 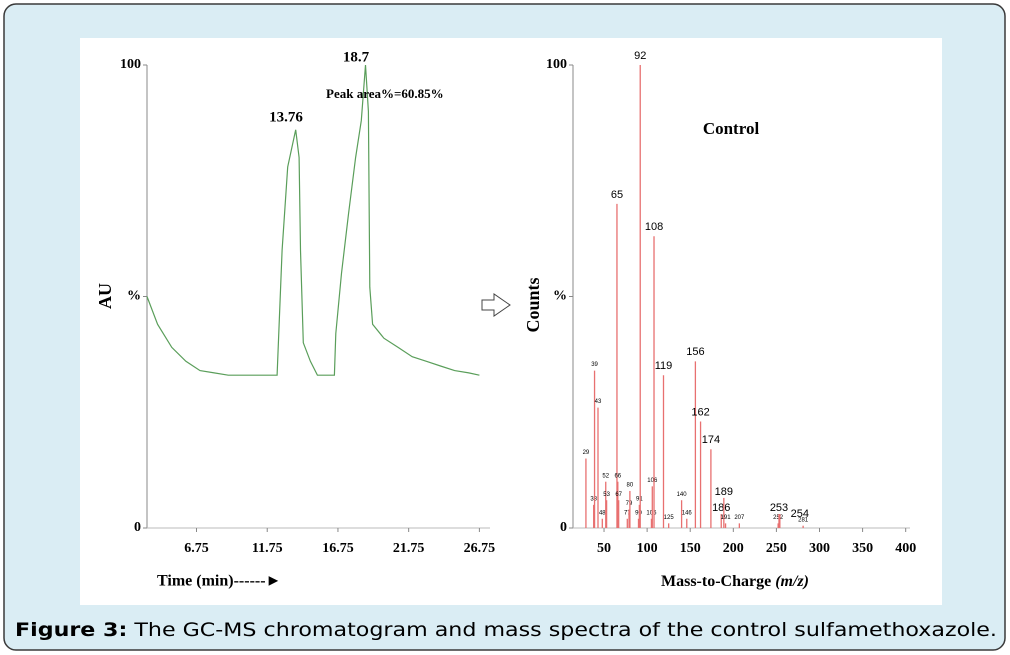 I want to click on peak-label: 39, so click(x=594, y=365).